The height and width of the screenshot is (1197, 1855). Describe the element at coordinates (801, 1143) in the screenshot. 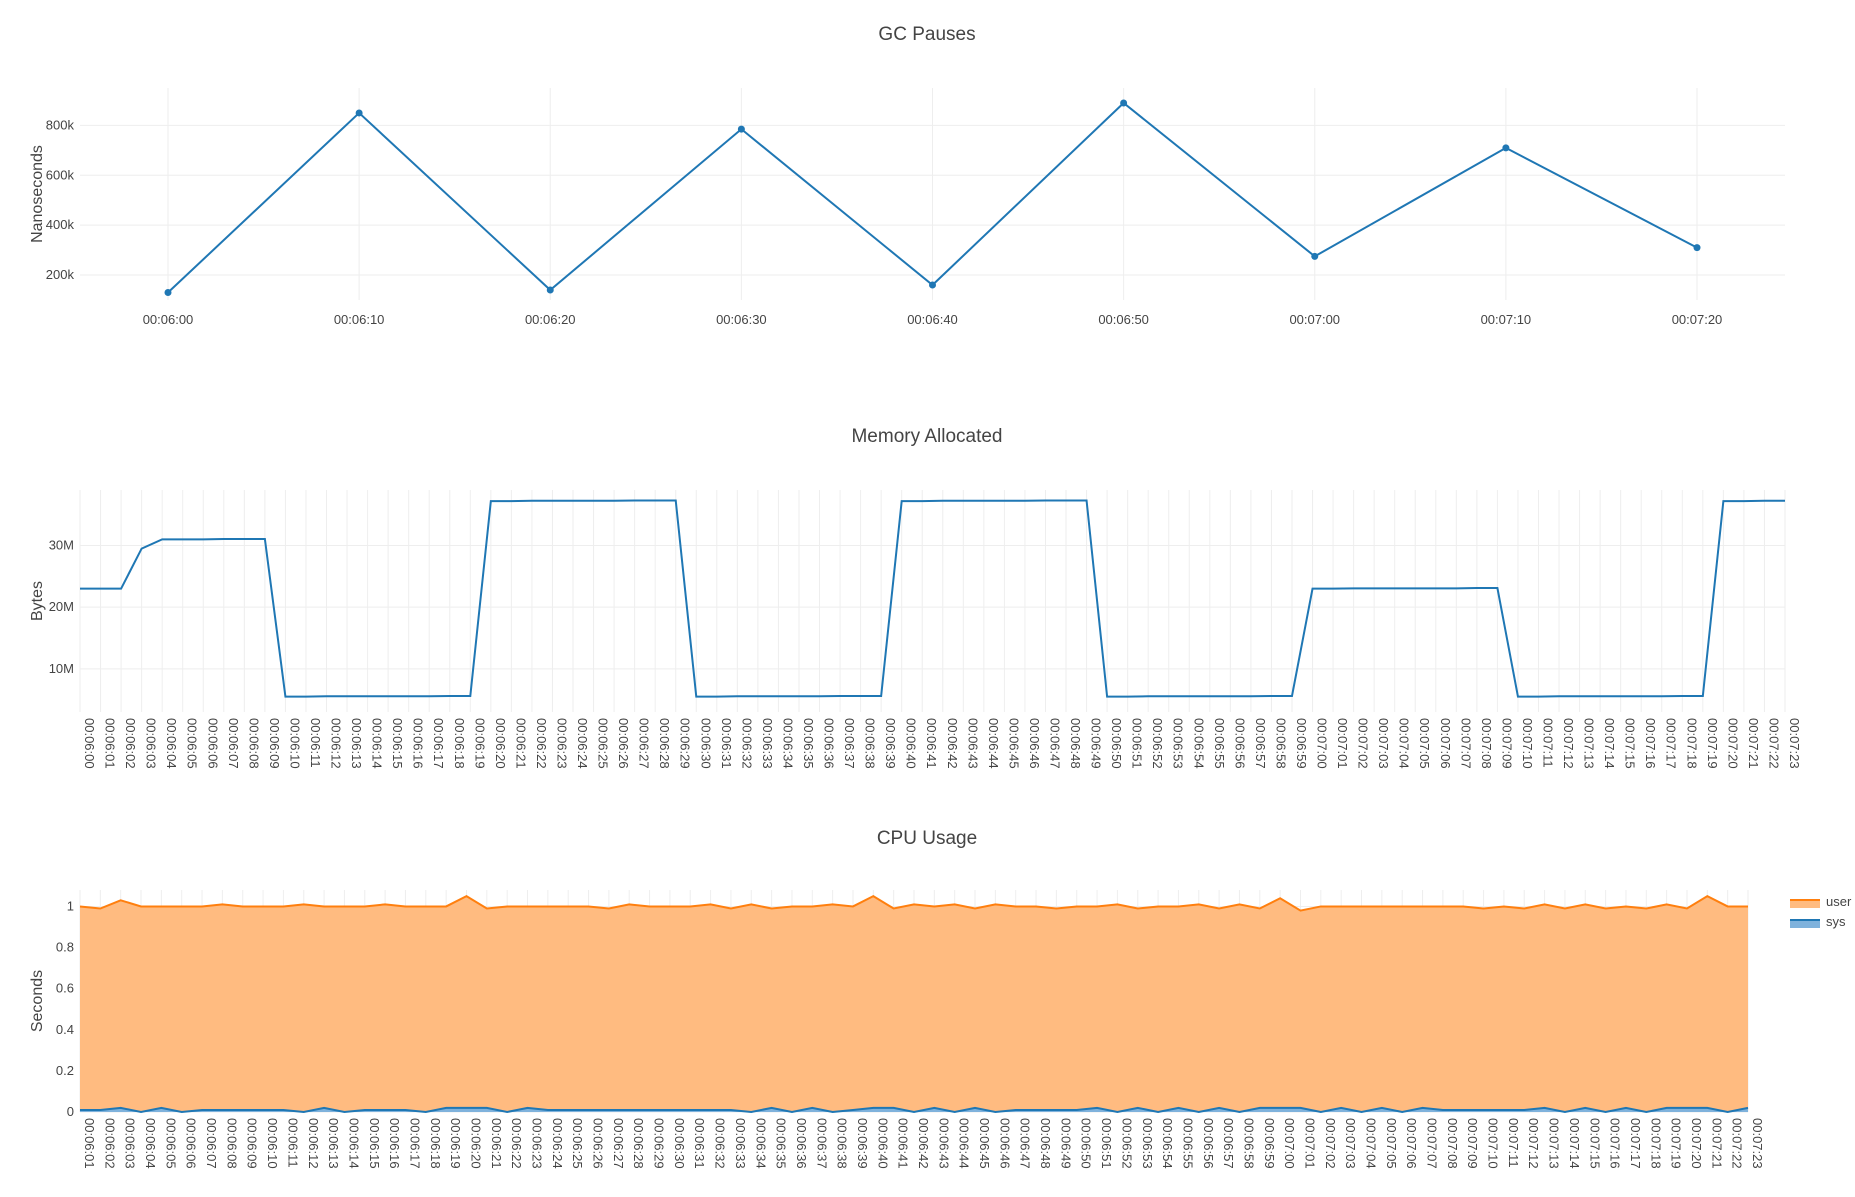

I see `x-tick-label: 00:06:36` at that location.